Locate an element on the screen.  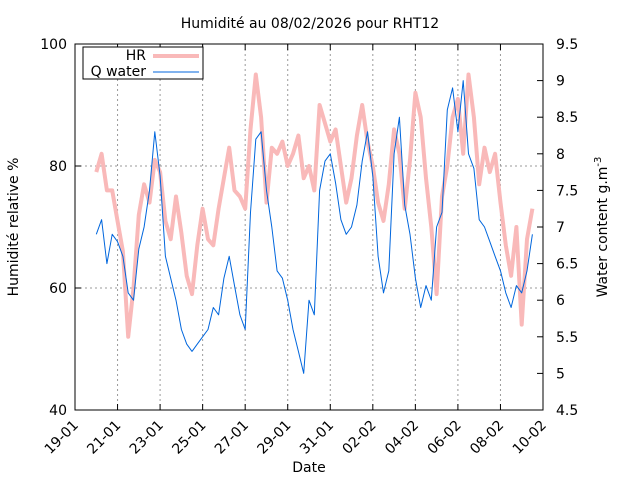
right-tick-label: 4.5 is located at coordinates (567, 411).